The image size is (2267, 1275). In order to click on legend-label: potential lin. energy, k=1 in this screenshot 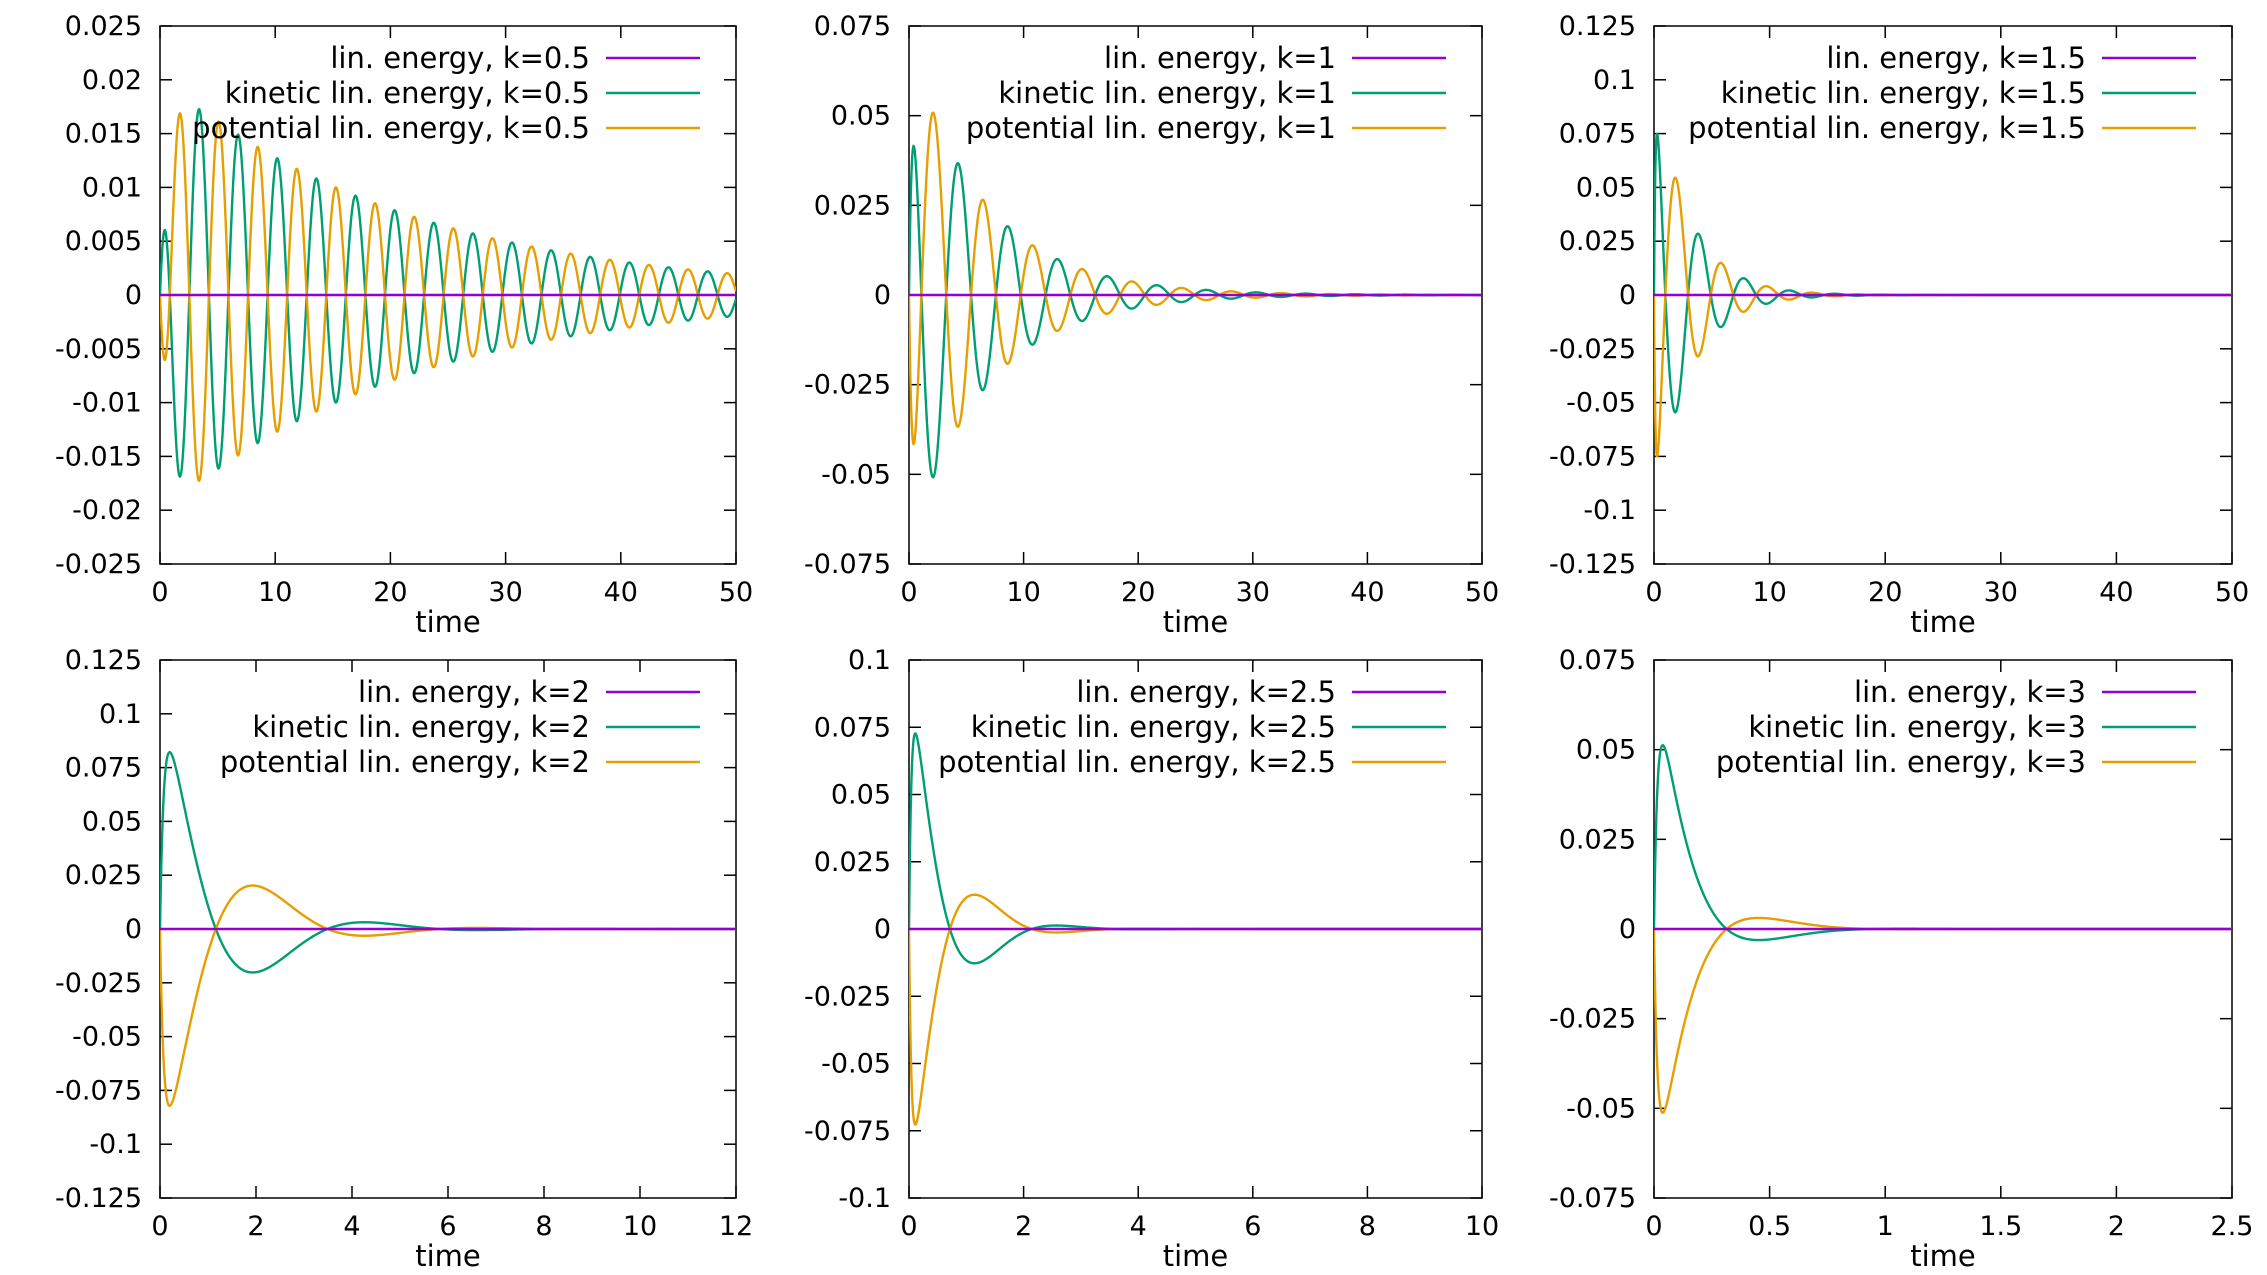, I will do `click(1151, 128)`.